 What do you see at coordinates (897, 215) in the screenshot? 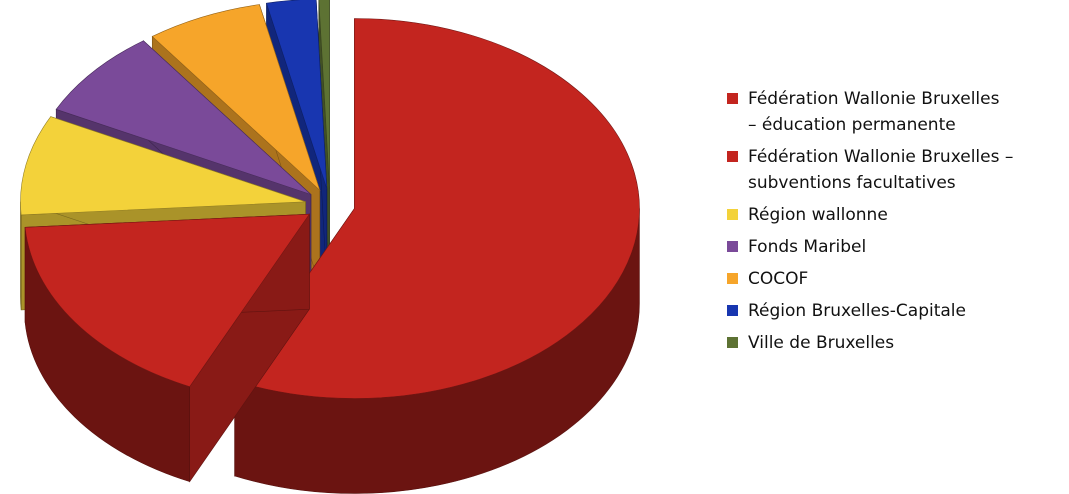
I see `legend-item: Région wallonne` at bounding box center [897, 215].